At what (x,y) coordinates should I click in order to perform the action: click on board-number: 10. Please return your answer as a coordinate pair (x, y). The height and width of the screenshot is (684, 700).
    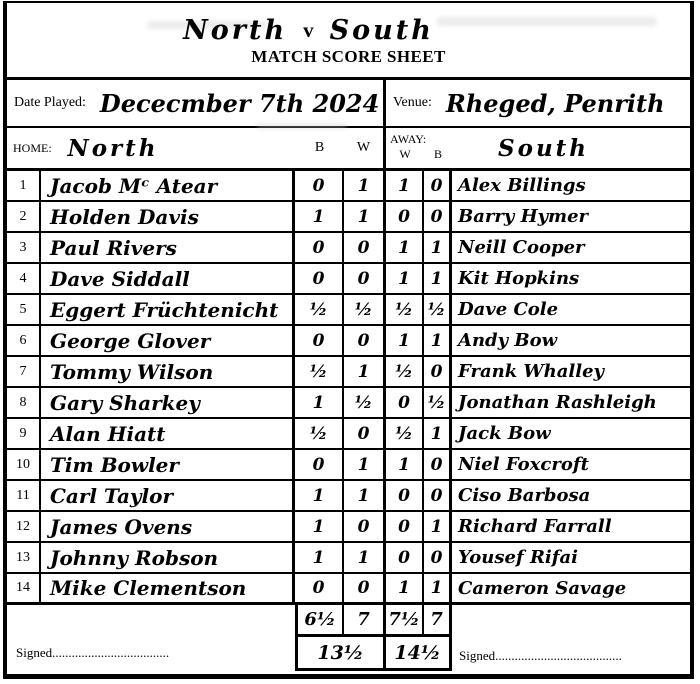
    Looking at the image, I should click on (24, 464).